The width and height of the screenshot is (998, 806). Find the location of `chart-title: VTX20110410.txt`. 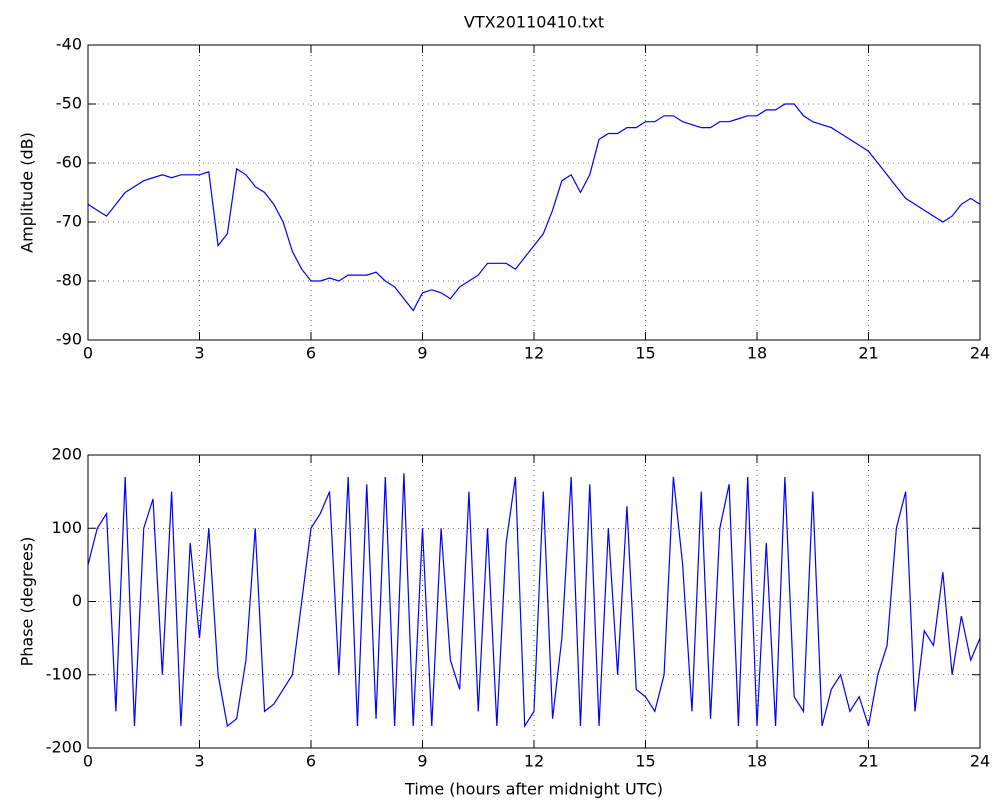

chart-title: VTX20110410.txt is located at coordinates (534, 22).